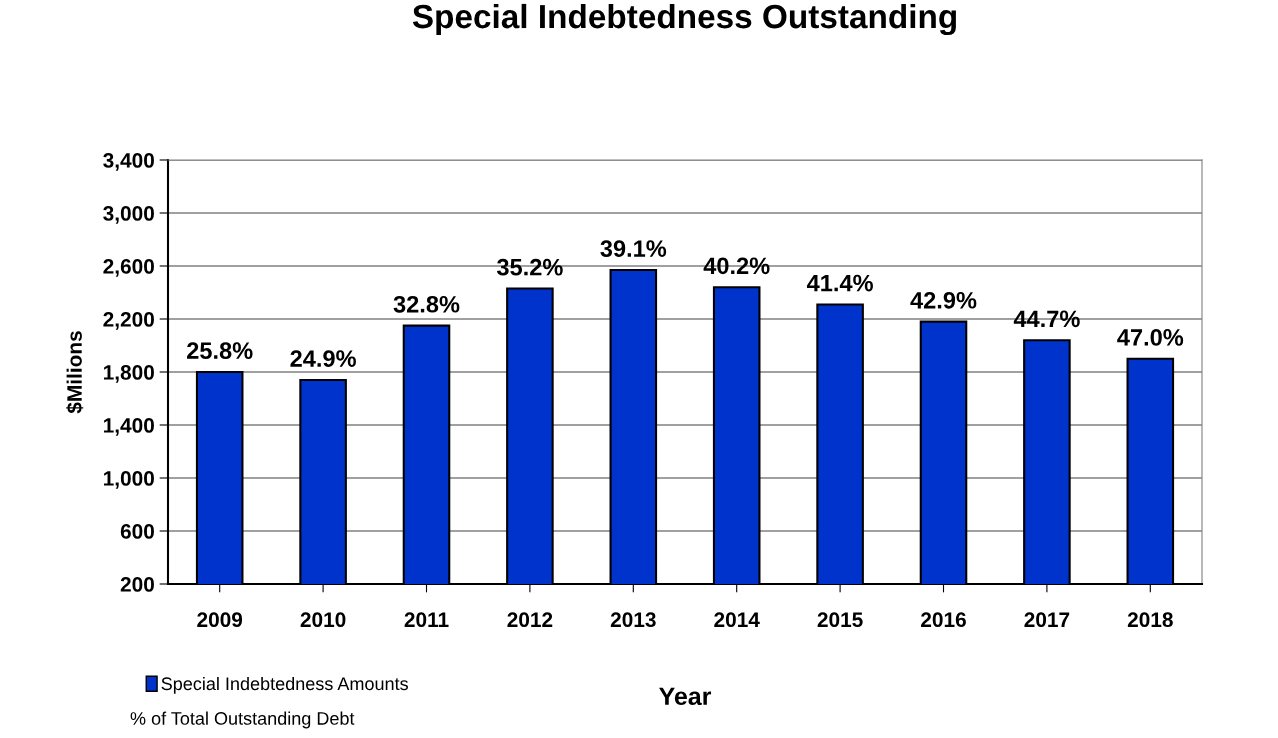 The width and height of the screenshot is (1278, 738). Describe the element at coordinates (75, 372) in the screenshot. I see `y-axis-title: $Milions` at that location.